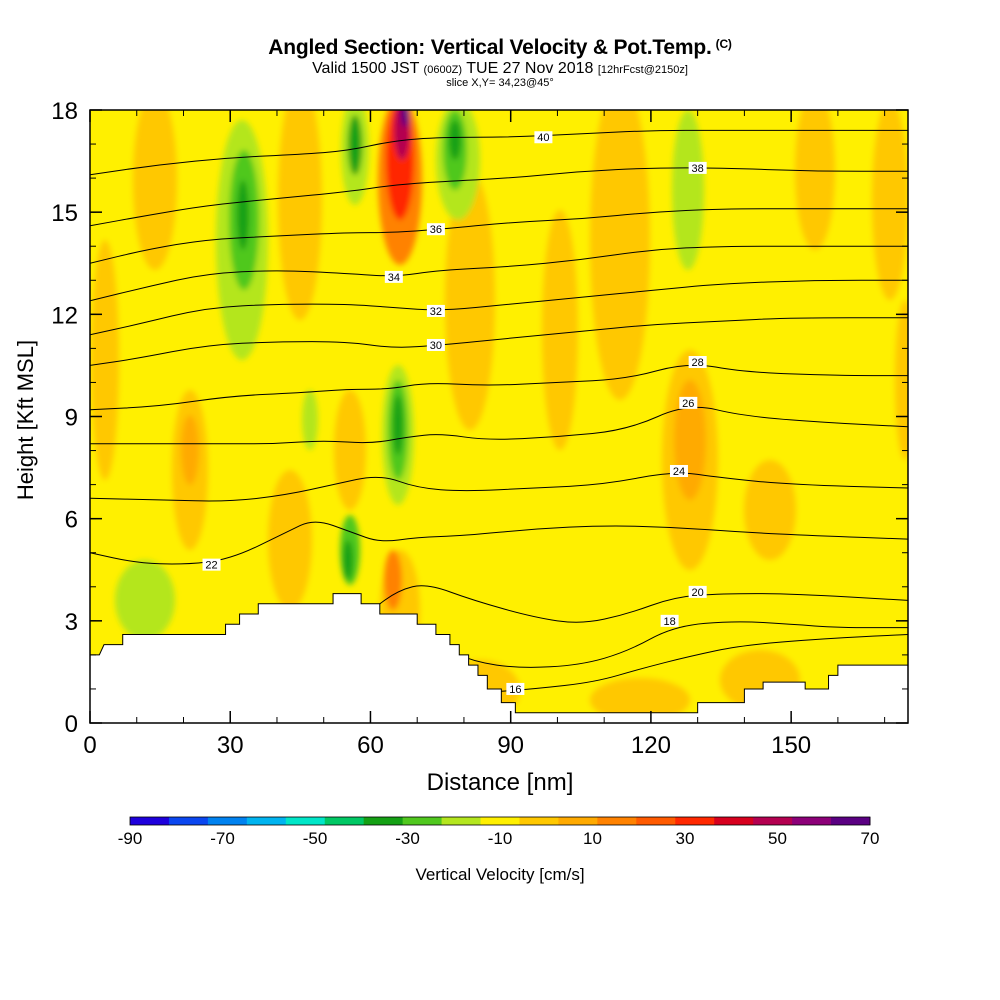 The image size is (1000, 1000). I want to click on contour-label-34: 34, so click(394, 278).